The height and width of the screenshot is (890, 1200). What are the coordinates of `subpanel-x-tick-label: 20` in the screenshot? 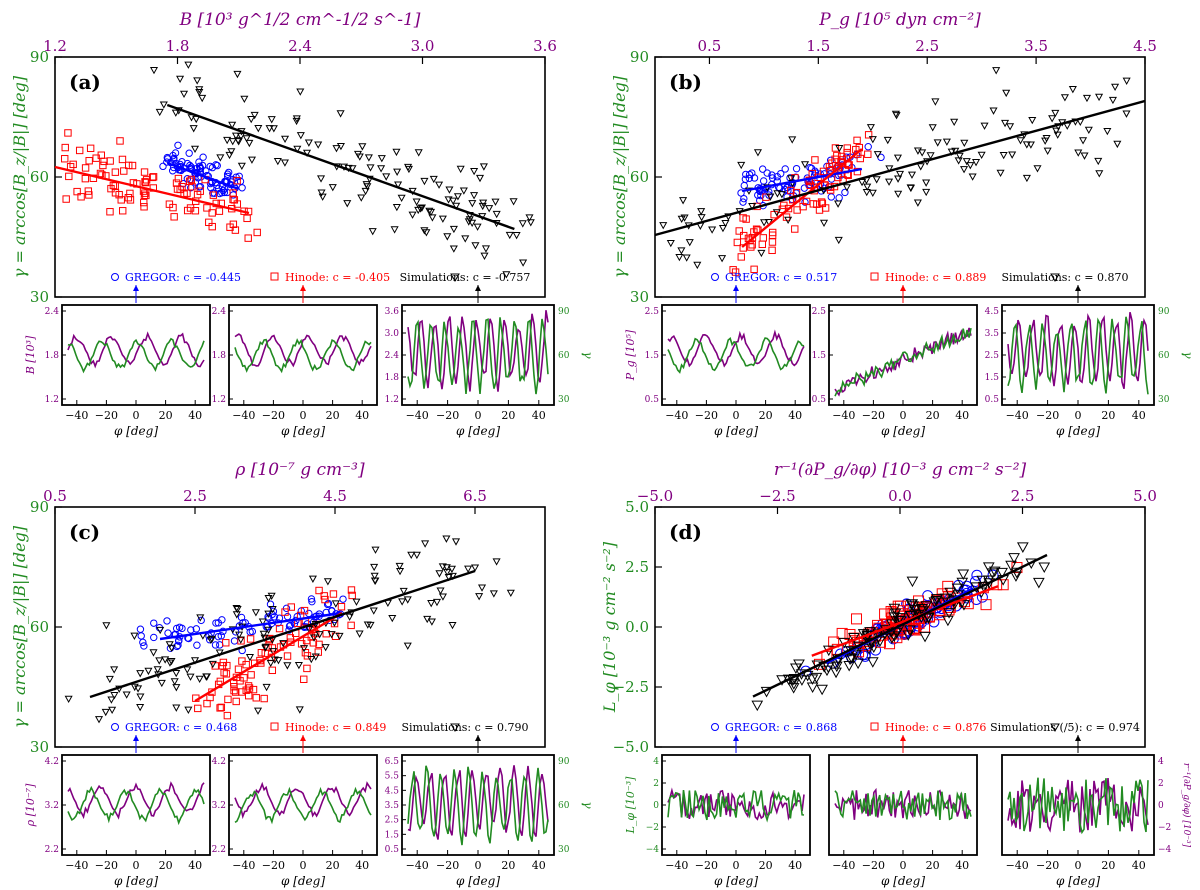 It's located at (1108, 865).